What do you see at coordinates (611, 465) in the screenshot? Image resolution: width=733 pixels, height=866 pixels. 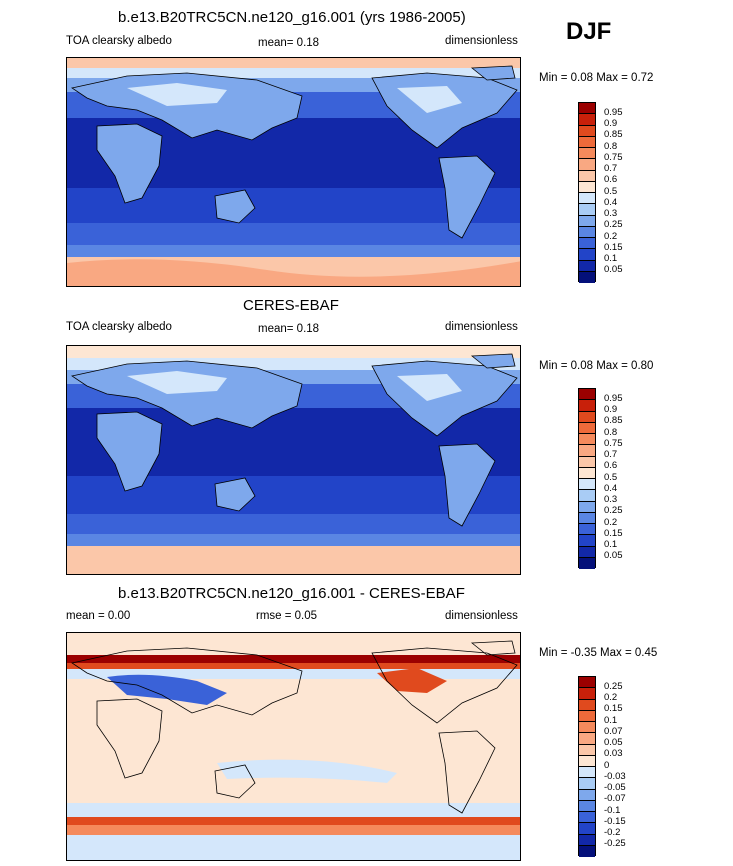 I see `colorbar-tick-label: 0.6` at bounding box center [611, 465].